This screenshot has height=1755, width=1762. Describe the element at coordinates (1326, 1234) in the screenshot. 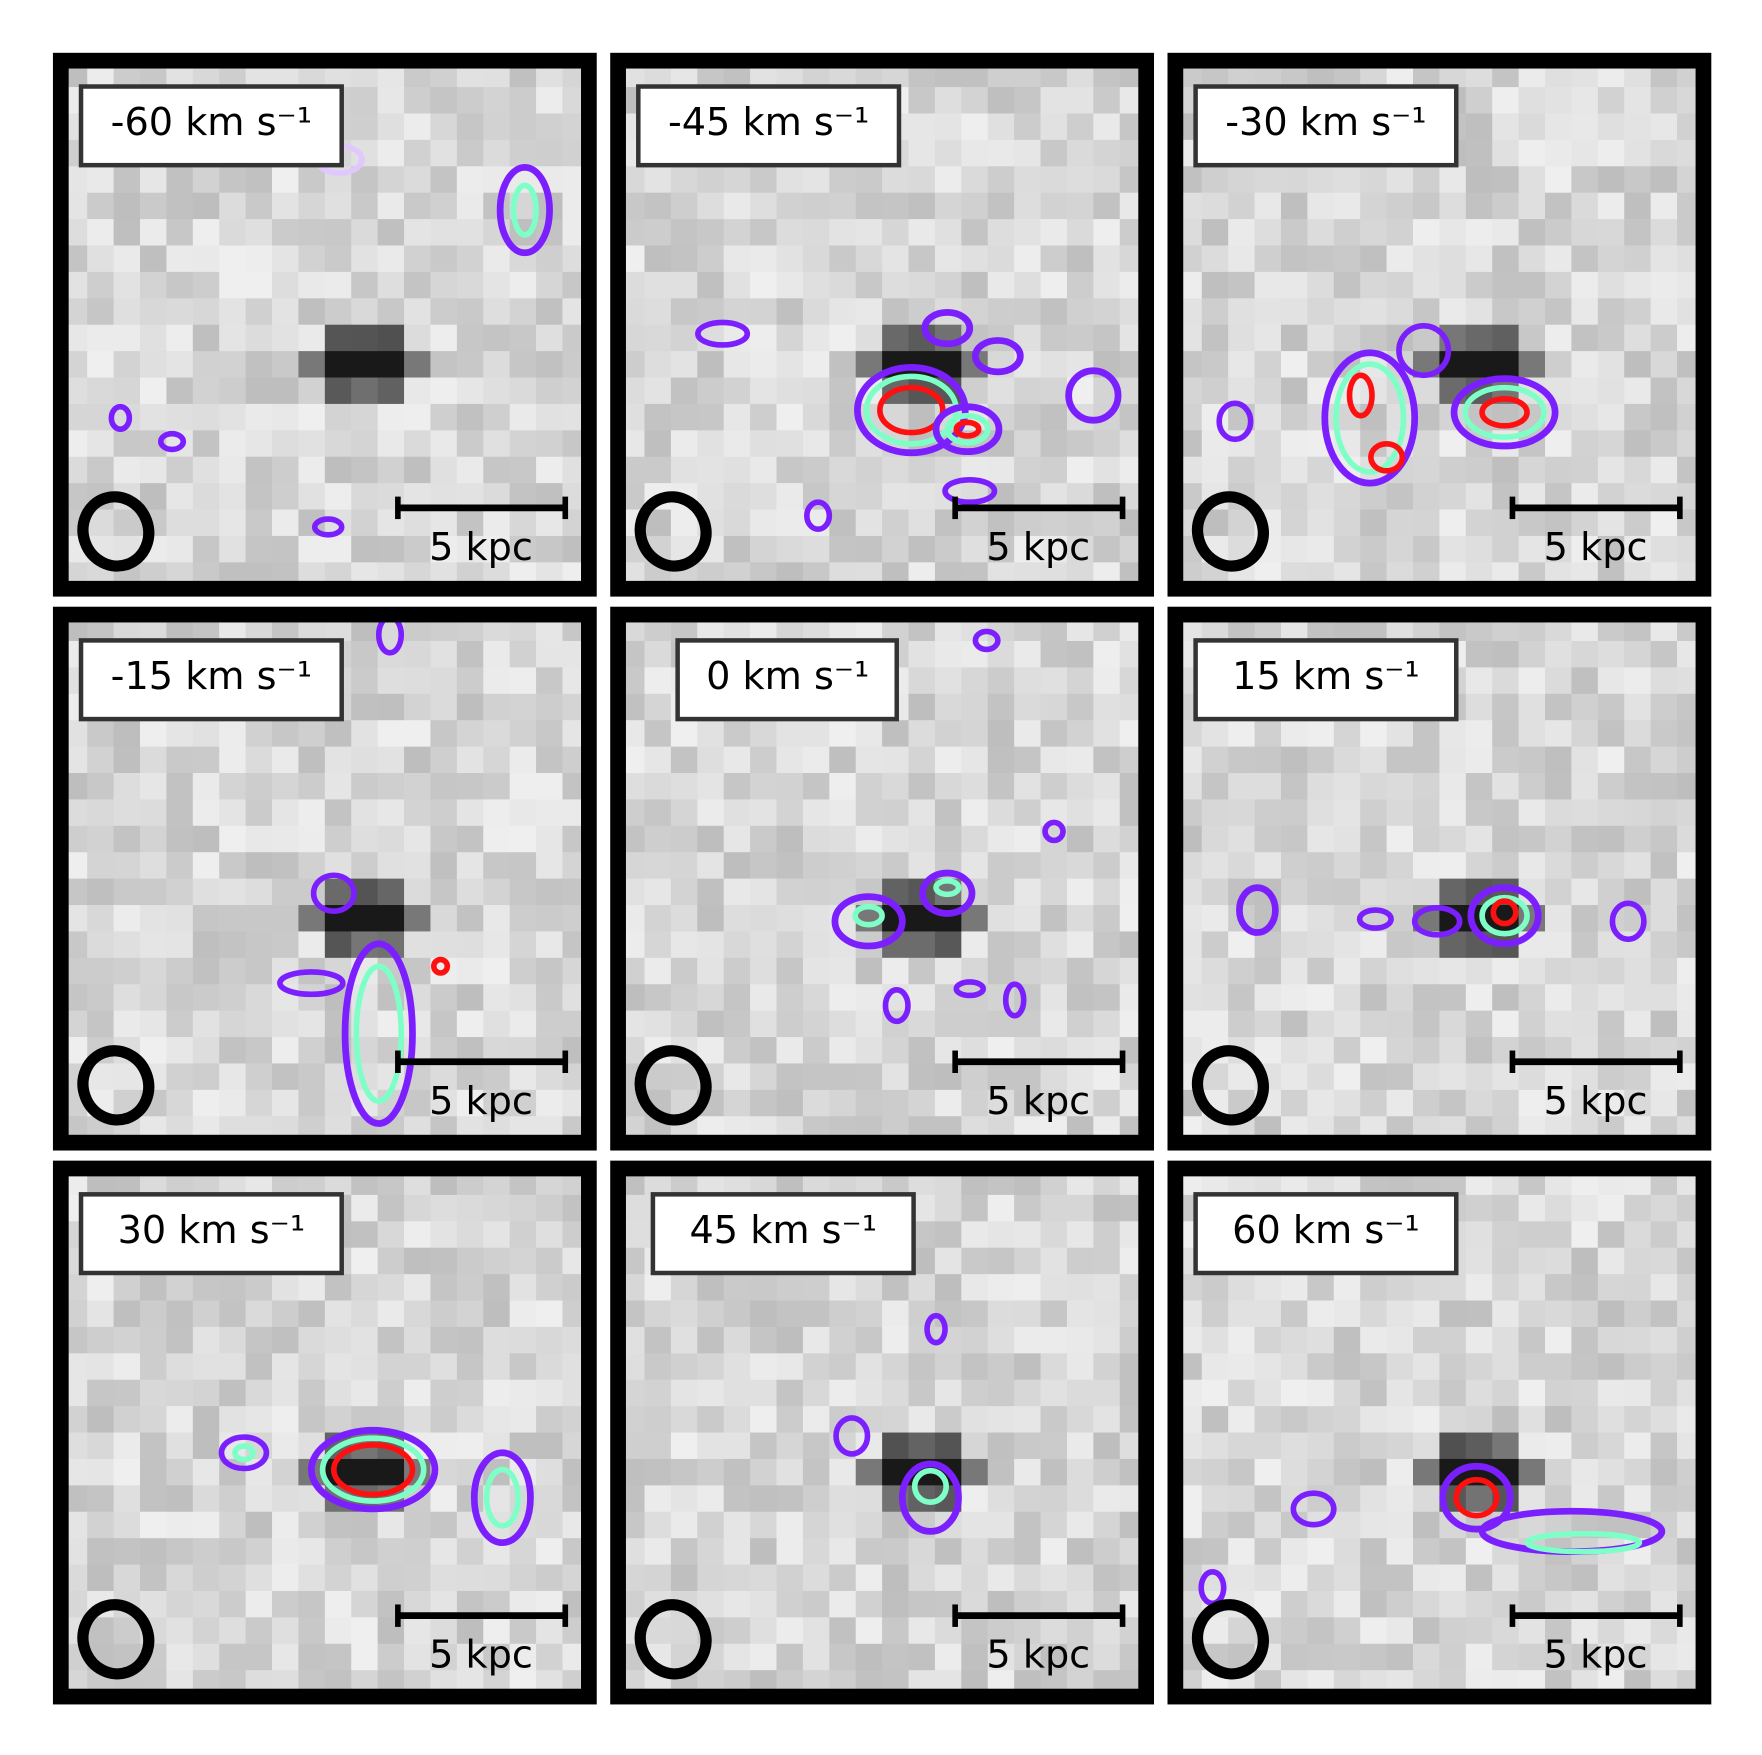

I see `label-box` at that location.